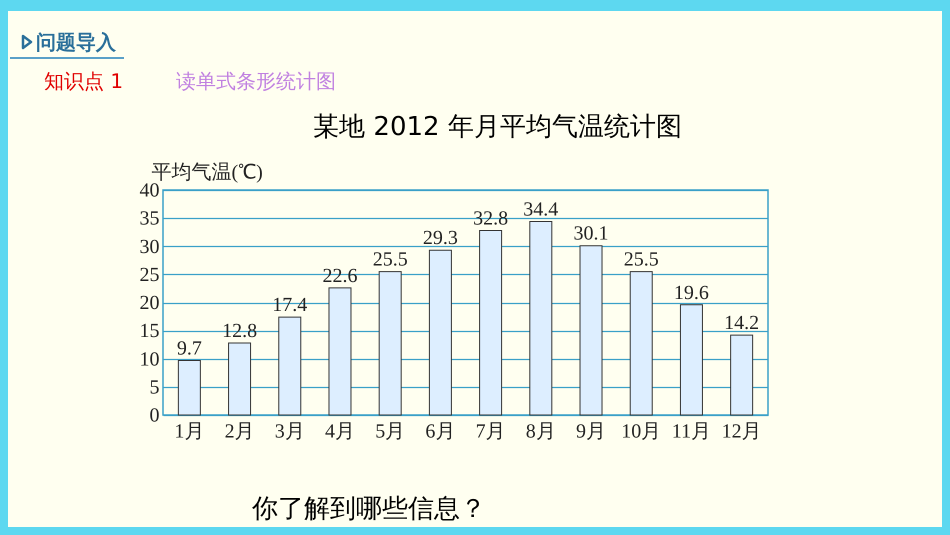 This screenshot has height=535, width=950. What do you see at coordinates (189, 431) in the screenshot?
I see `x-tick-label: 1月` at bounding box center [189, 431].